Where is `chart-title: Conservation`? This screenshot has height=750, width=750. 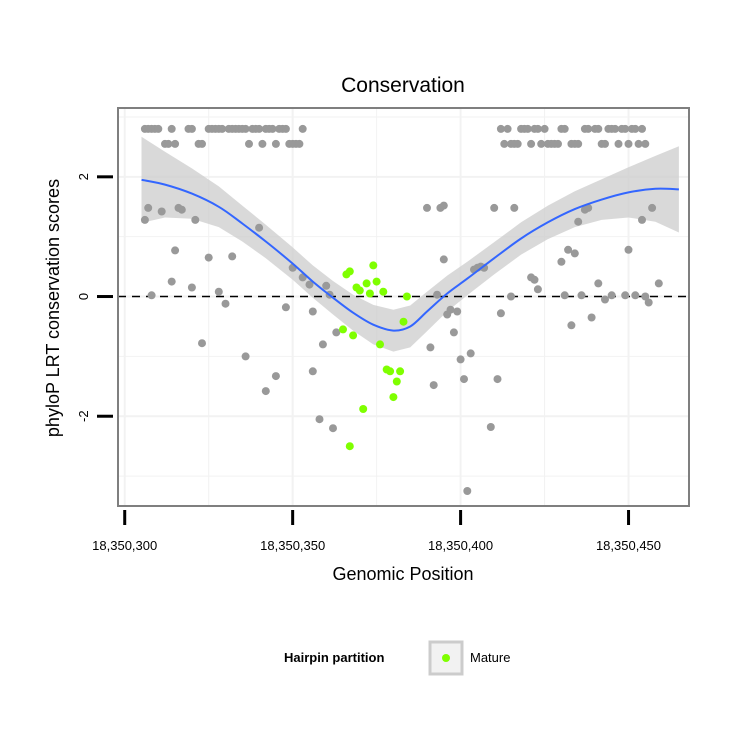
chart-title: Conservation is located at coordinates (403, 85).